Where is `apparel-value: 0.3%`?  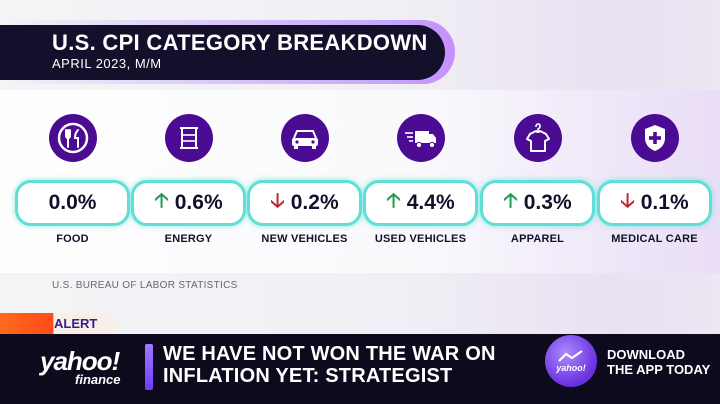
apparel-value: 0.3% is located at coordinates (547, 202).